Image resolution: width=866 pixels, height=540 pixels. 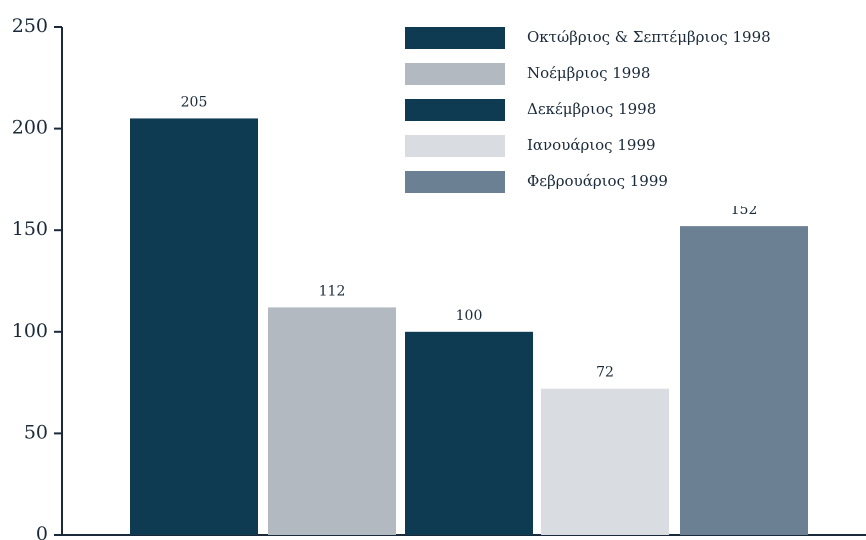 What do you see at coordinates (591, 109) in the screenshot?
I see `legend-label: Δεκέμβριος 1998` at bounding box center [591, 109].